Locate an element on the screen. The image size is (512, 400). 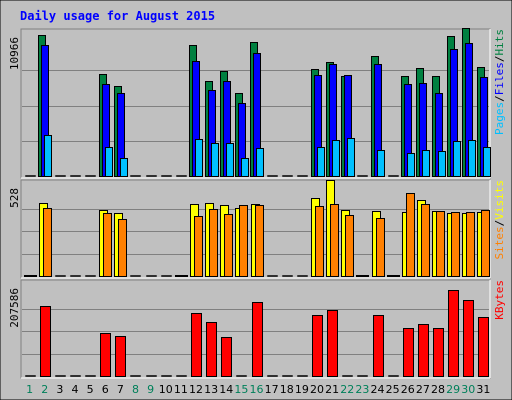
day-label-30: 30 is located at coordinates (468, 389).